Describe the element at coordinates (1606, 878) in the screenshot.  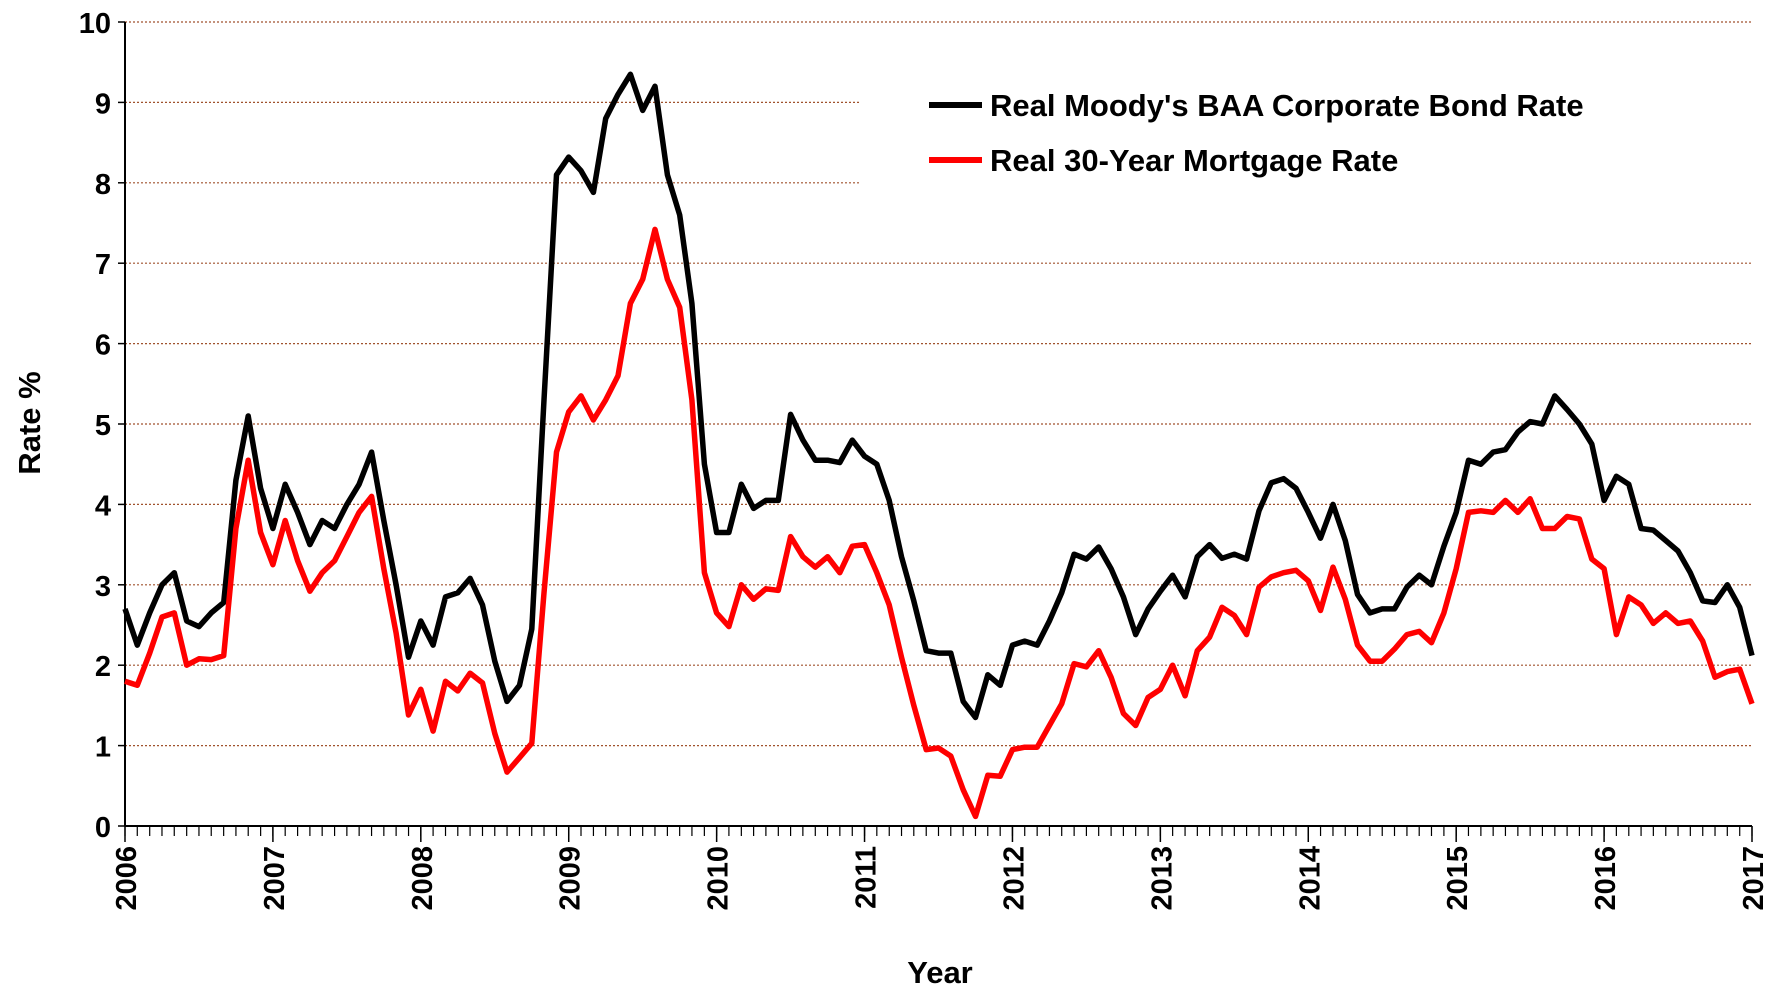
I see `x-tick-label: 2016` at that location.